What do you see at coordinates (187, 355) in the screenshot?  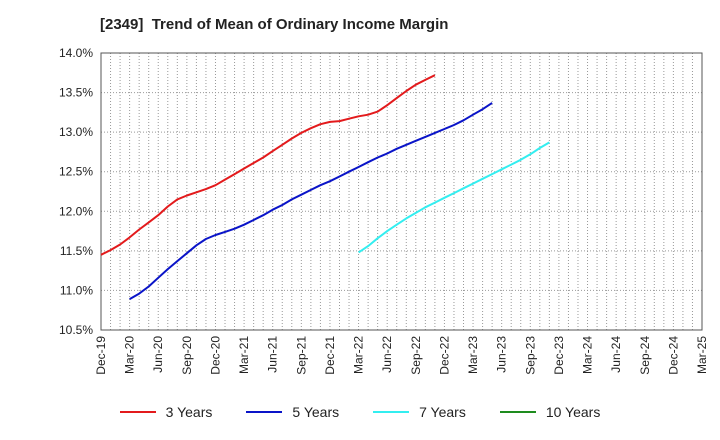 I see `x-tick-label: Sep-20` at bounding box center [187, 355].